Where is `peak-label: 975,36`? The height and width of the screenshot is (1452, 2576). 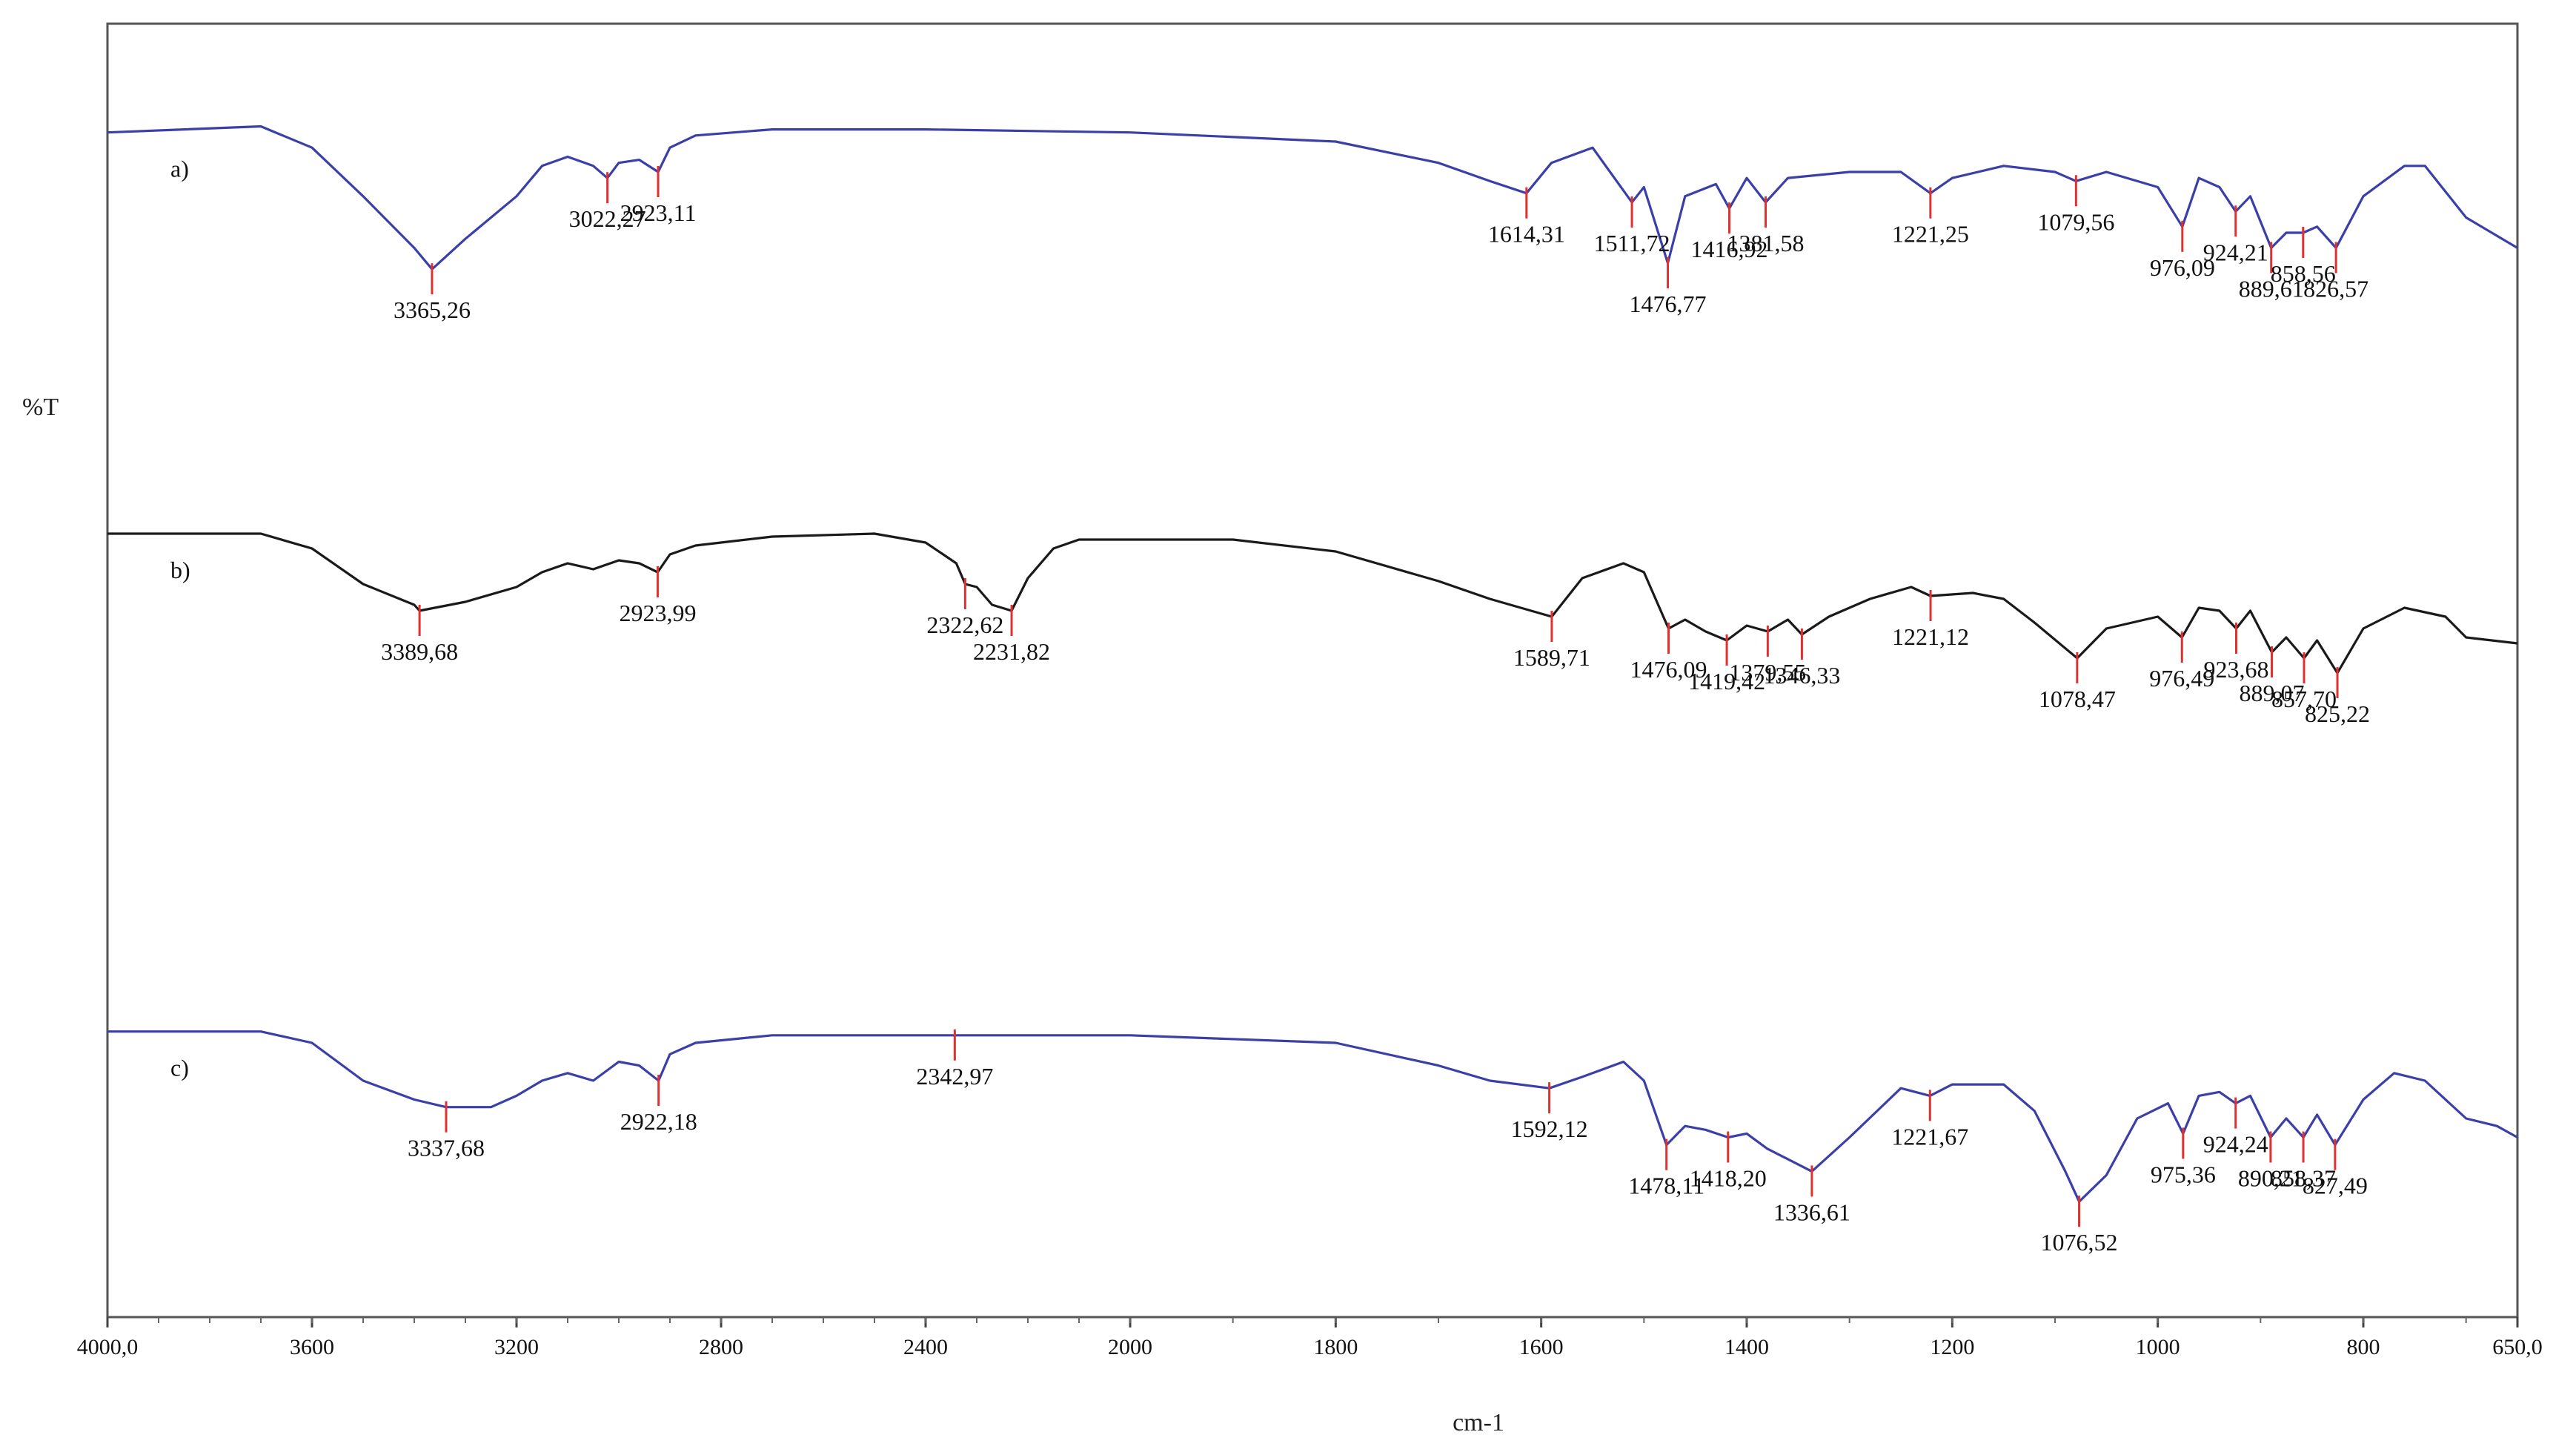 peak-label: 975,36 is located at coordinates (2183, 1174).